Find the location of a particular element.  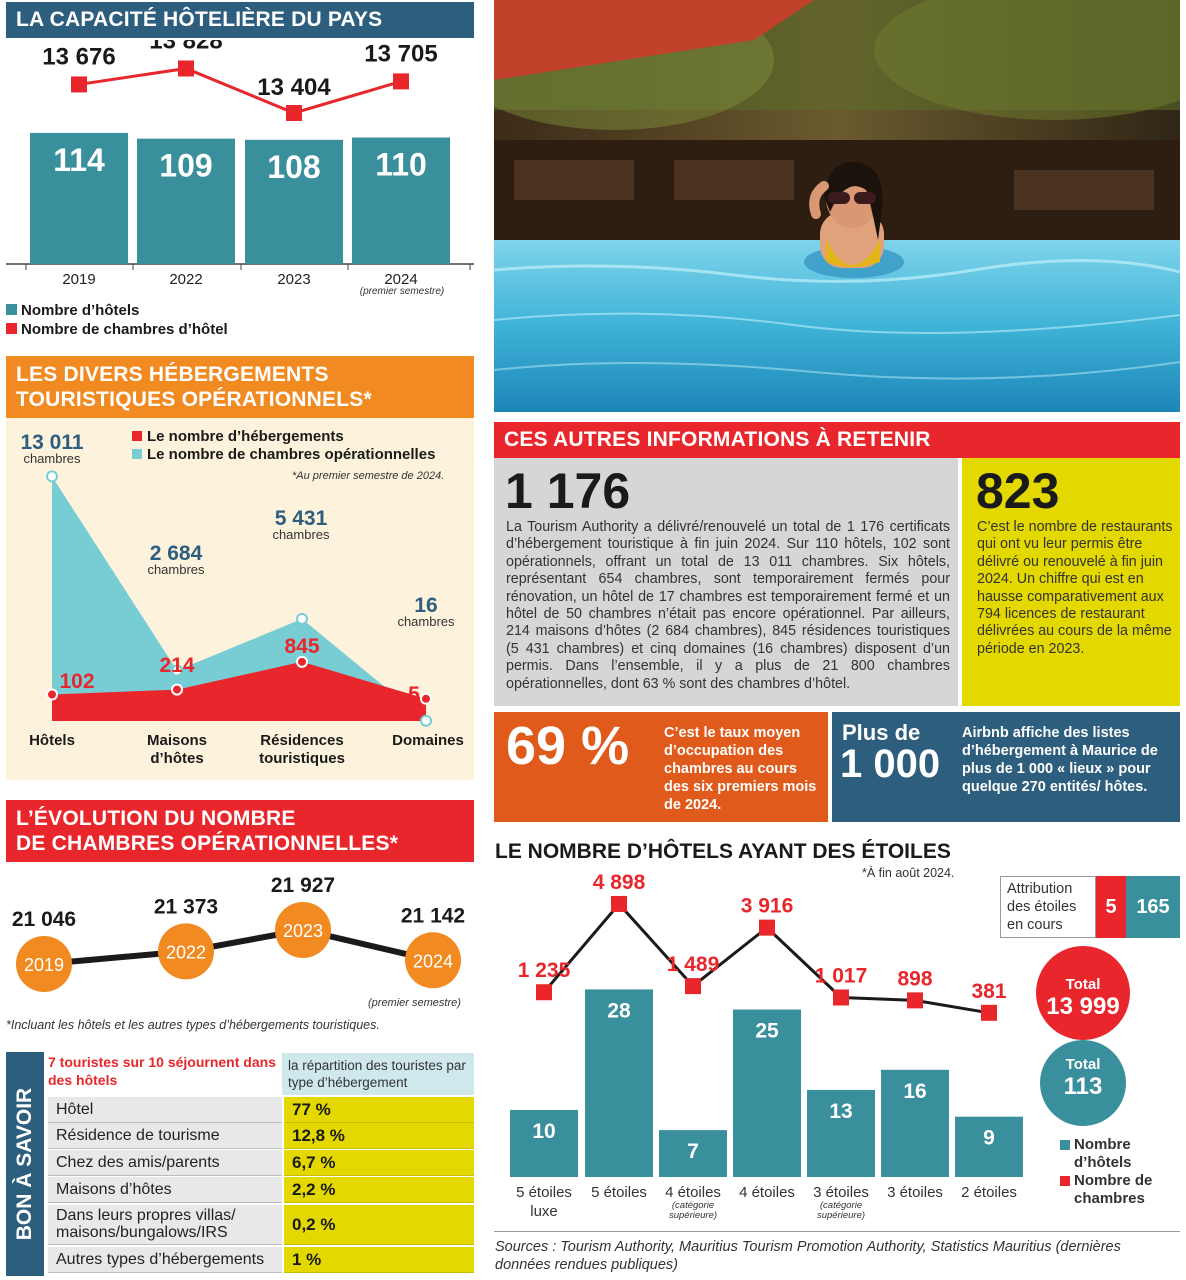

stars-bar-label: 7 is located at coordinates (693, 1151).